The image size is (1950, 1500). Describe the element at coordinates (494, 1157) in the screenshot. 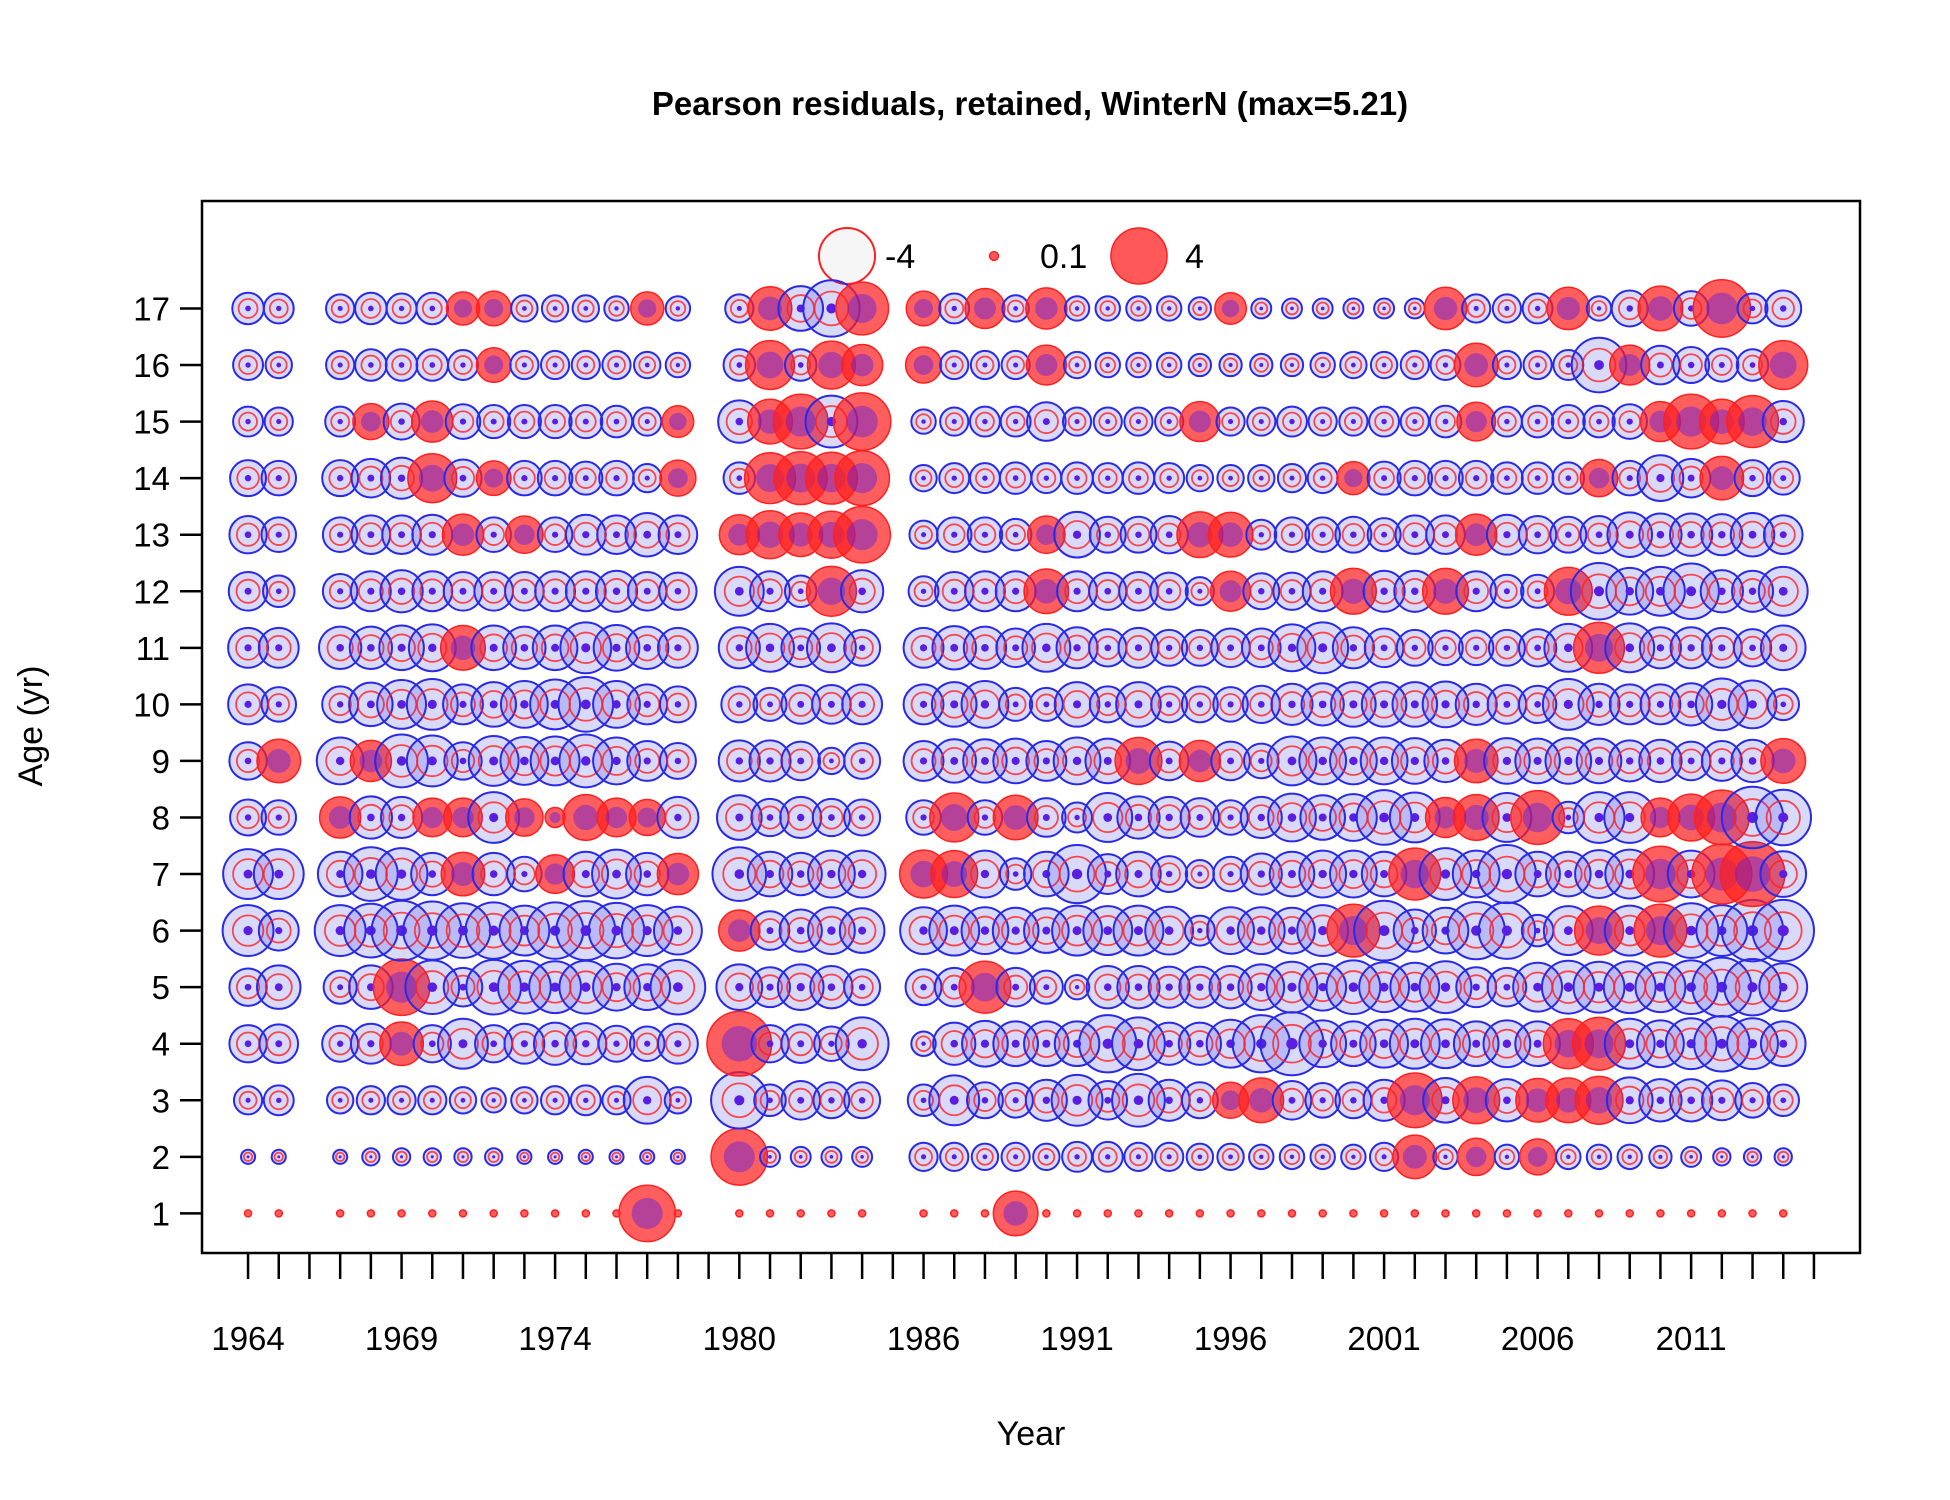

I see `bubble-age2-1972` at that location.